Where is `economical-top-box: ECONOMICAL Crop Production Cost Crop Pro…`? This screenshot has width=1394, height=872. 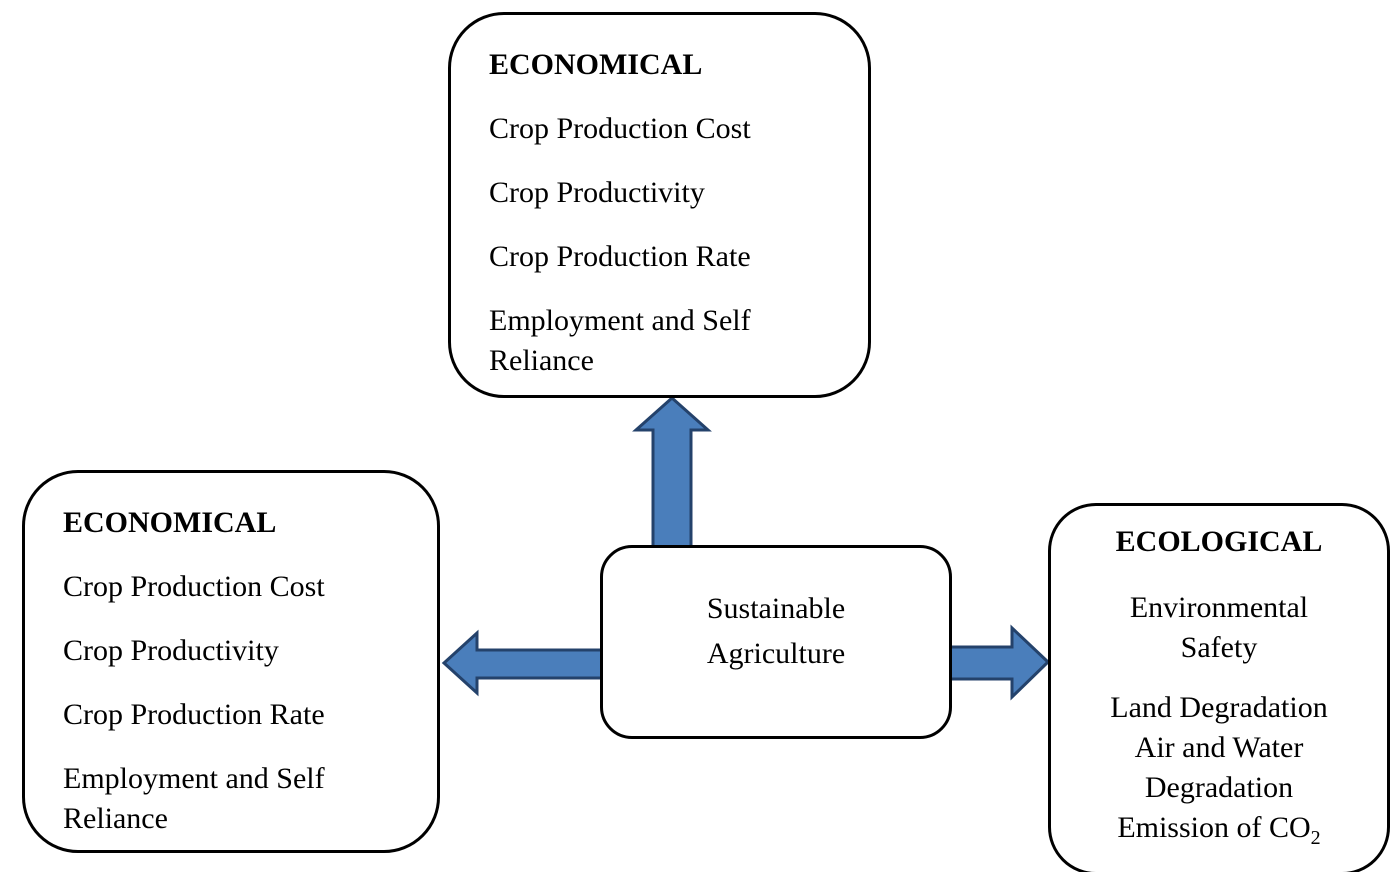 economical-top-box: ECONOMICAL Crop Production Cost Crop Pro… is located at coordinates (659, 205).